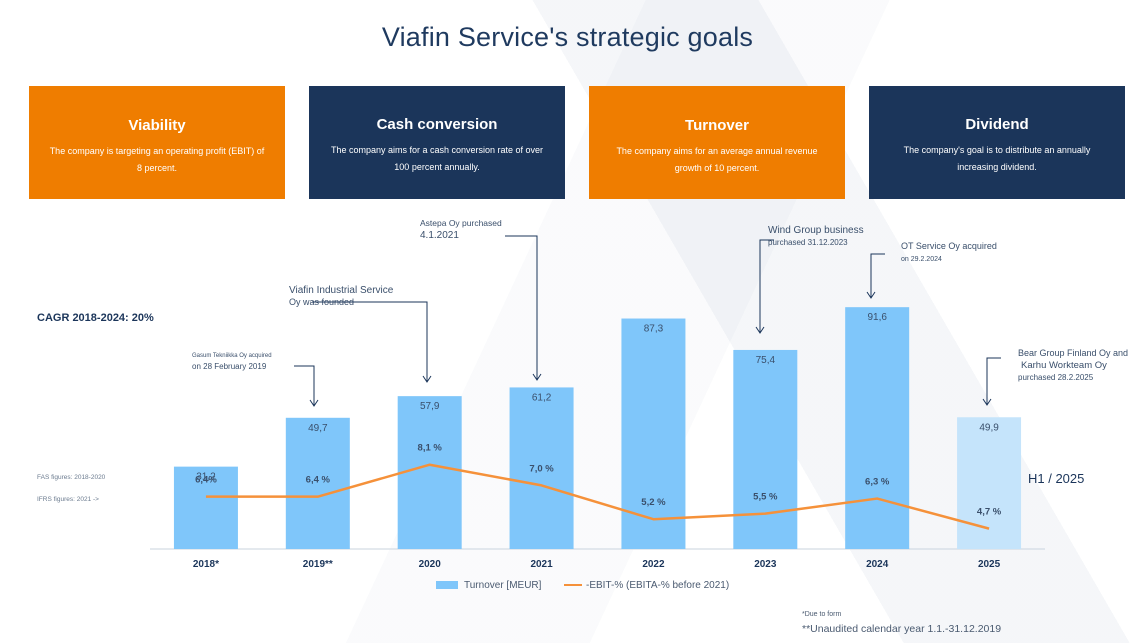 This screenshot has height=643, width=1135. I want to click on x-tick-label: 2018*, so click(206, 564).